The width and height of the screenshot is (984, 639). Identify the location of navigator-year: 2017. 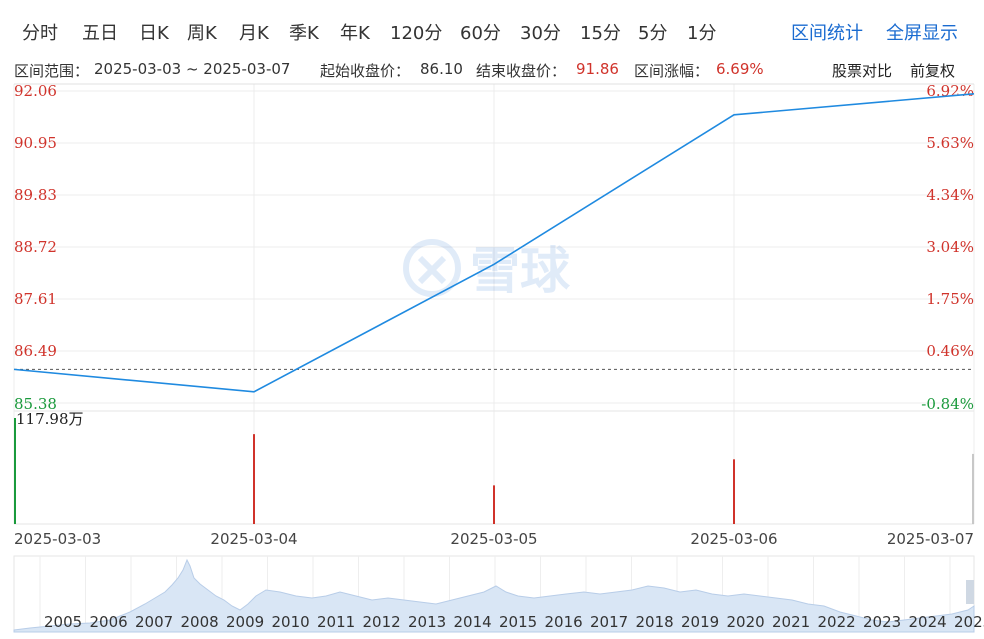
(609, 622).